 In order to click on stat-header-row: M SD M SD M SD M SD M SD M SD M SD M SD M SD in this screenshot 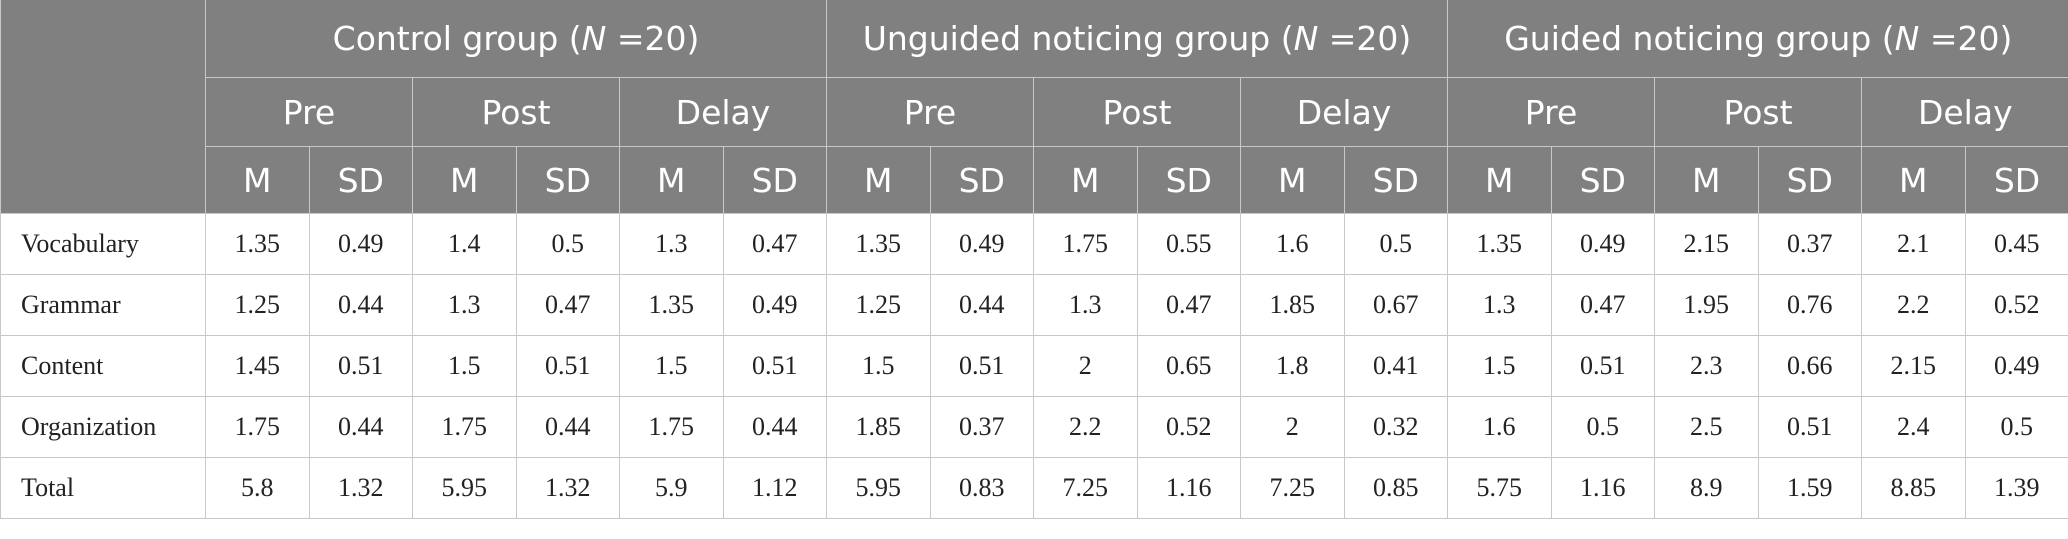, I will do `click(1034, 180)`.